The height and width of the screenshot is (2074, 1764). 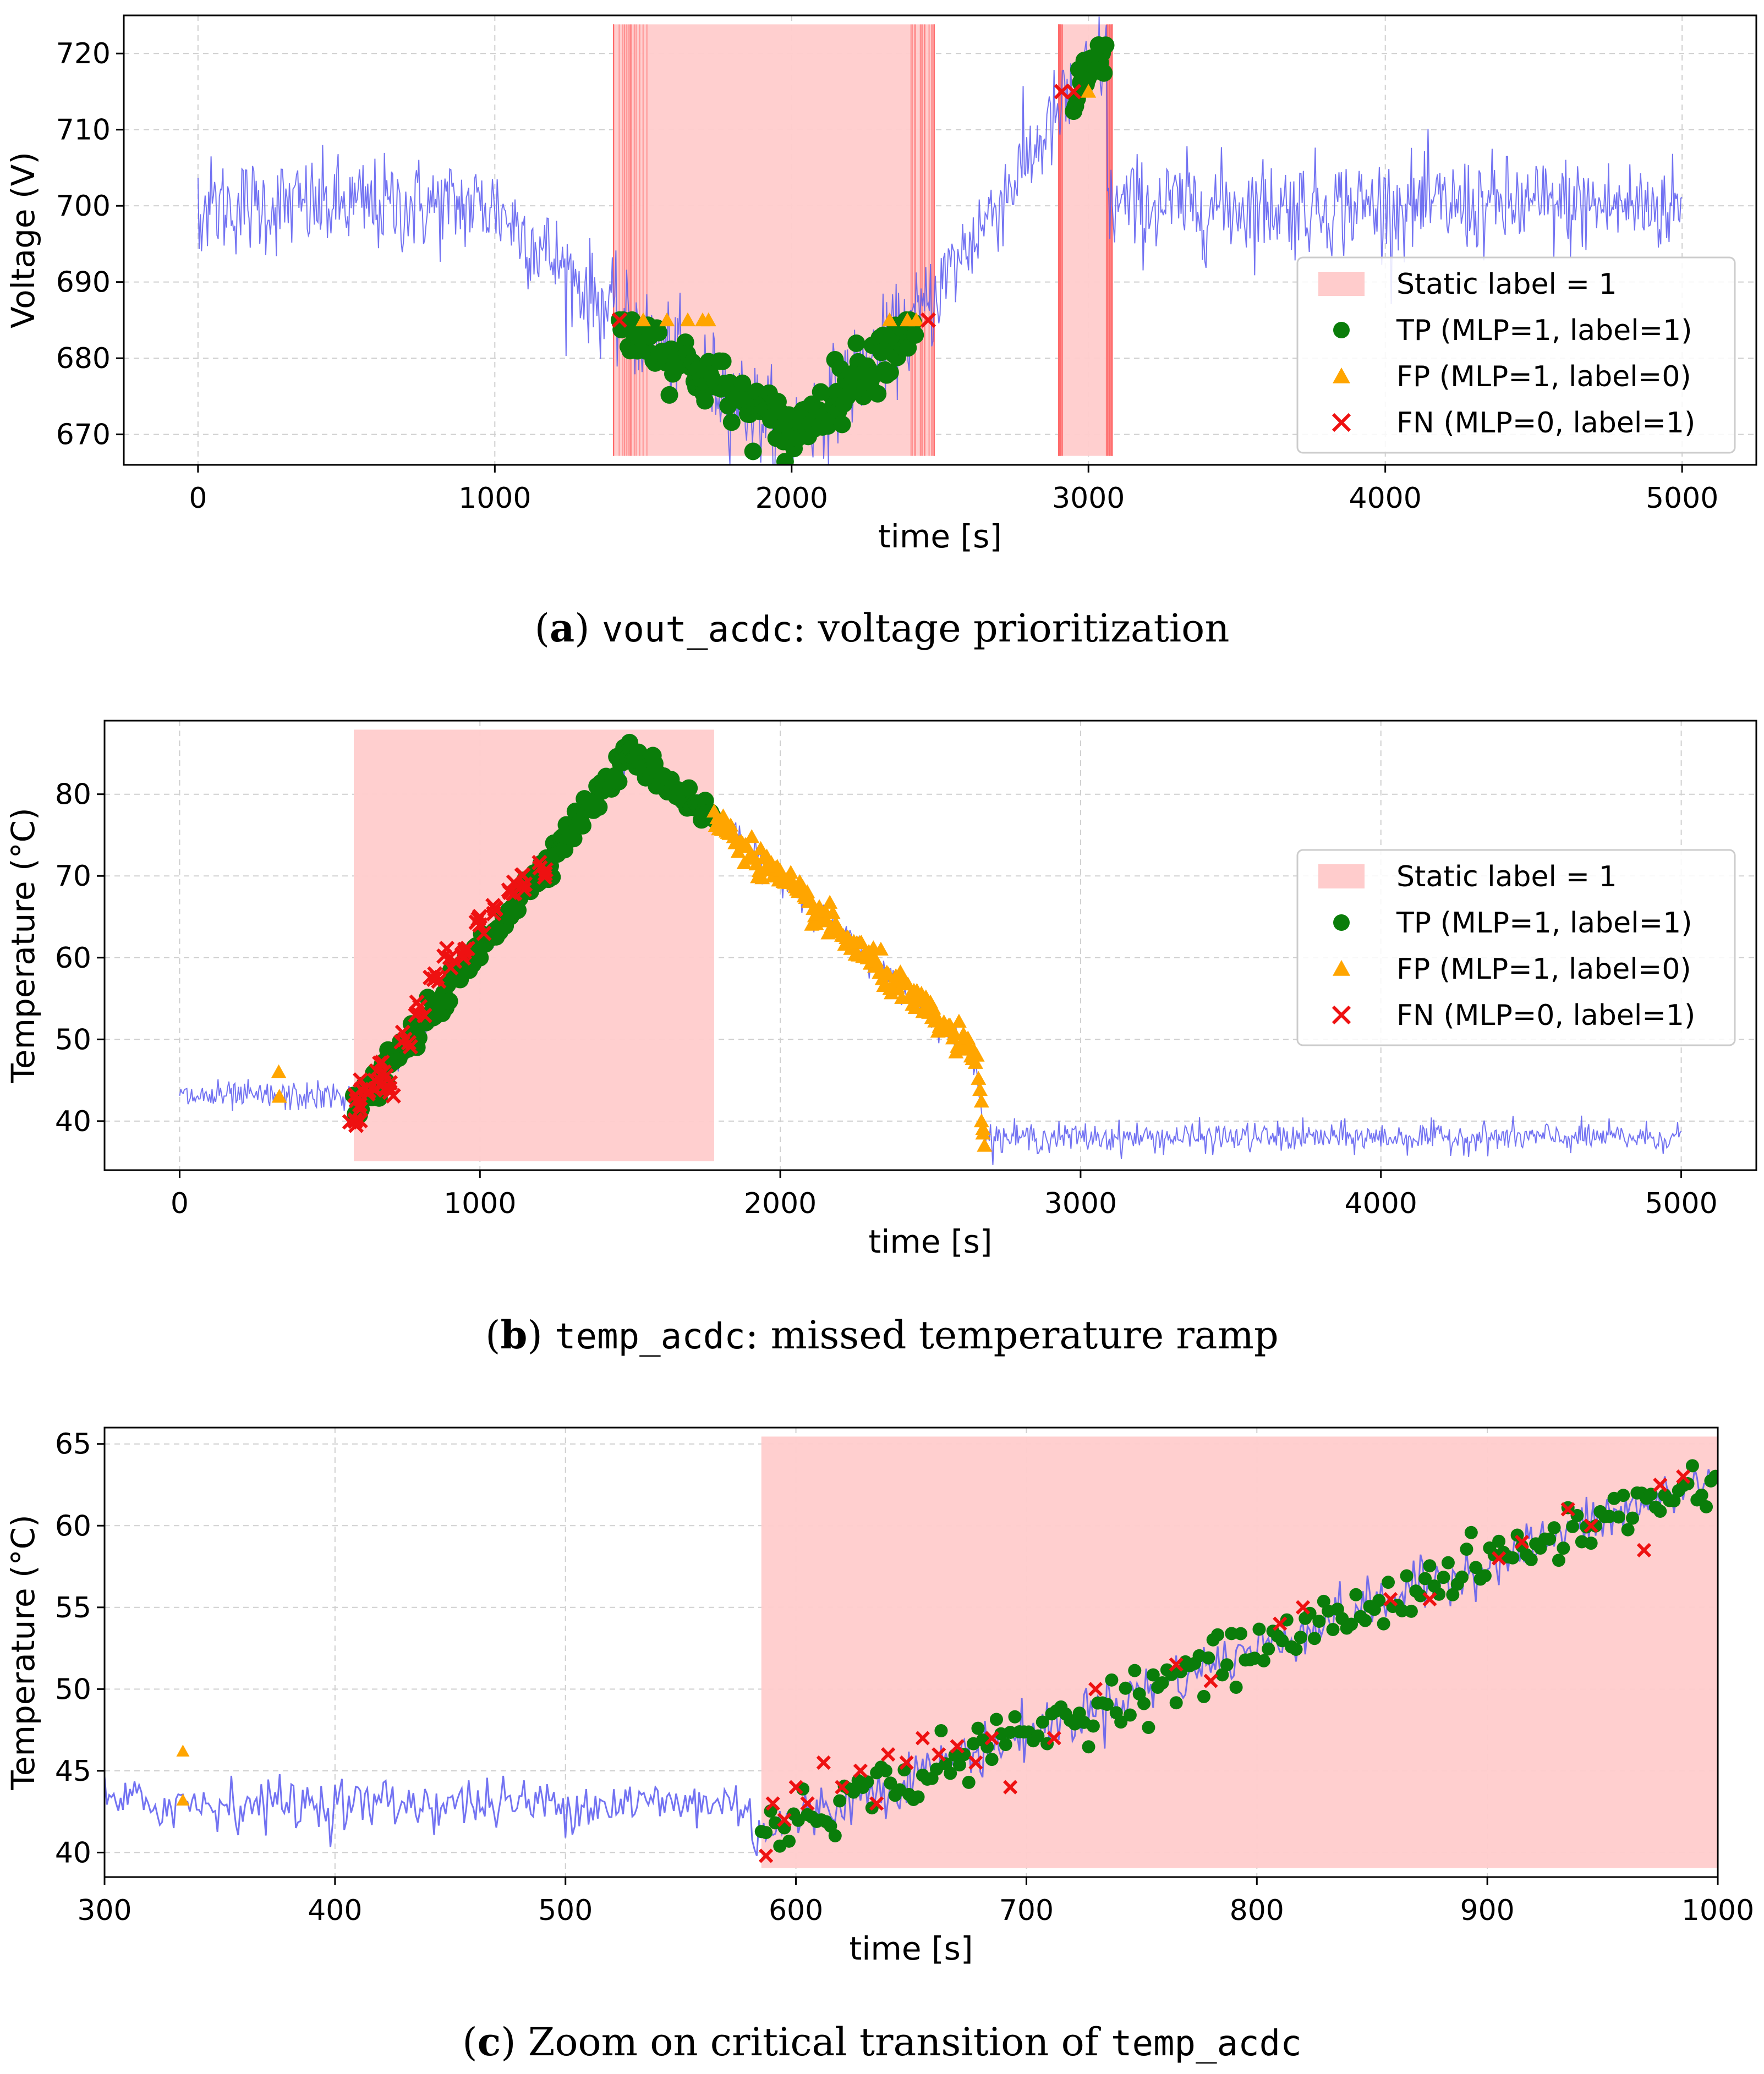 What do you see at coordinates (534, 945) in the screenshot?
I see `static-label-region` at bounding box center [534, 945].